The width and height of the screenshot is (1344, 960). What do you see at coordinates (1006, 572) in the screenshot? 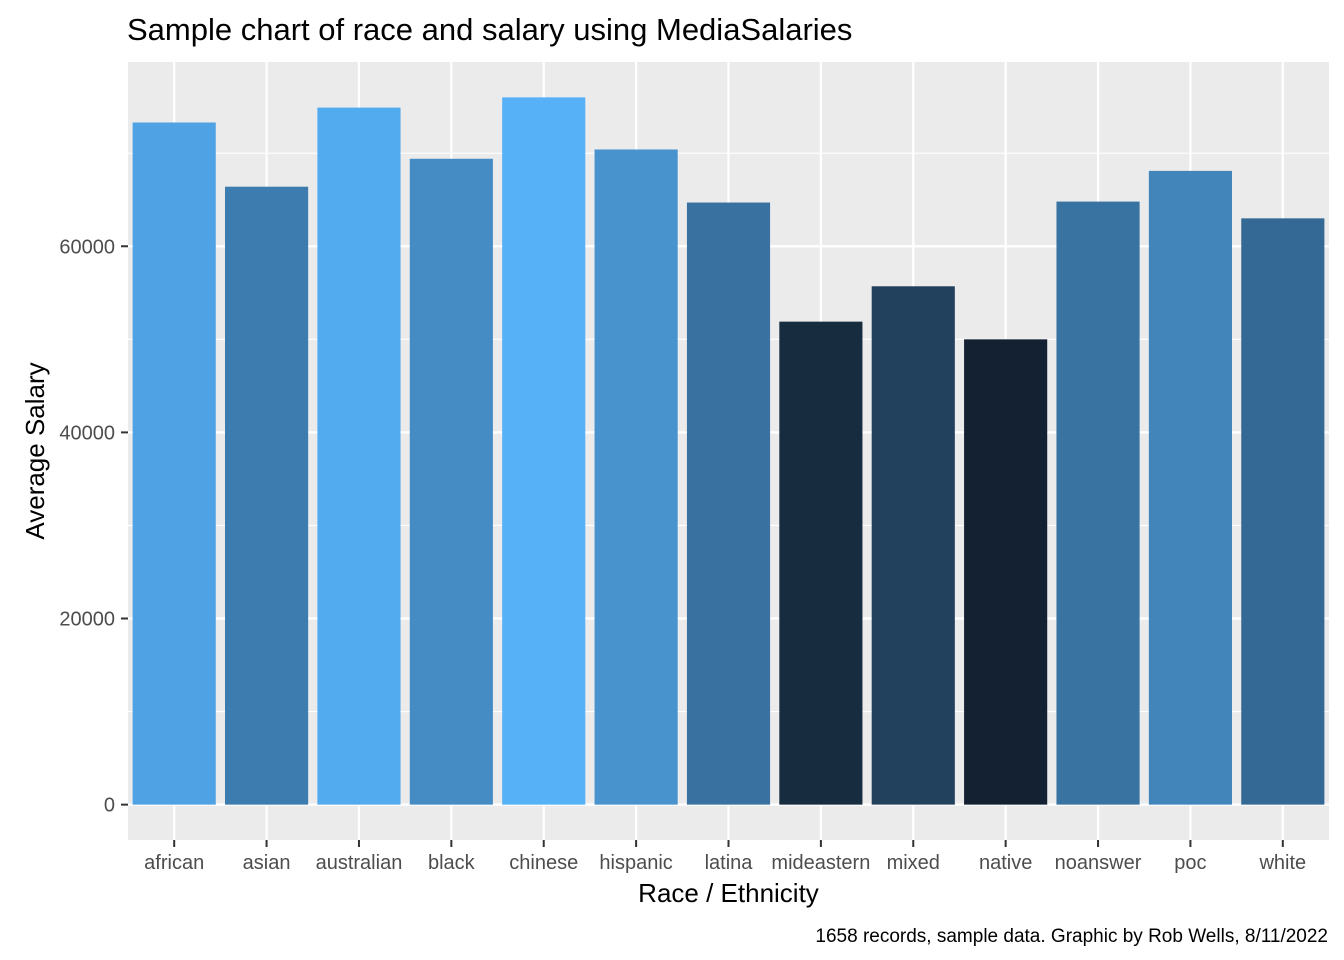
I see `bar-native` at bounding box center [1006, 572].